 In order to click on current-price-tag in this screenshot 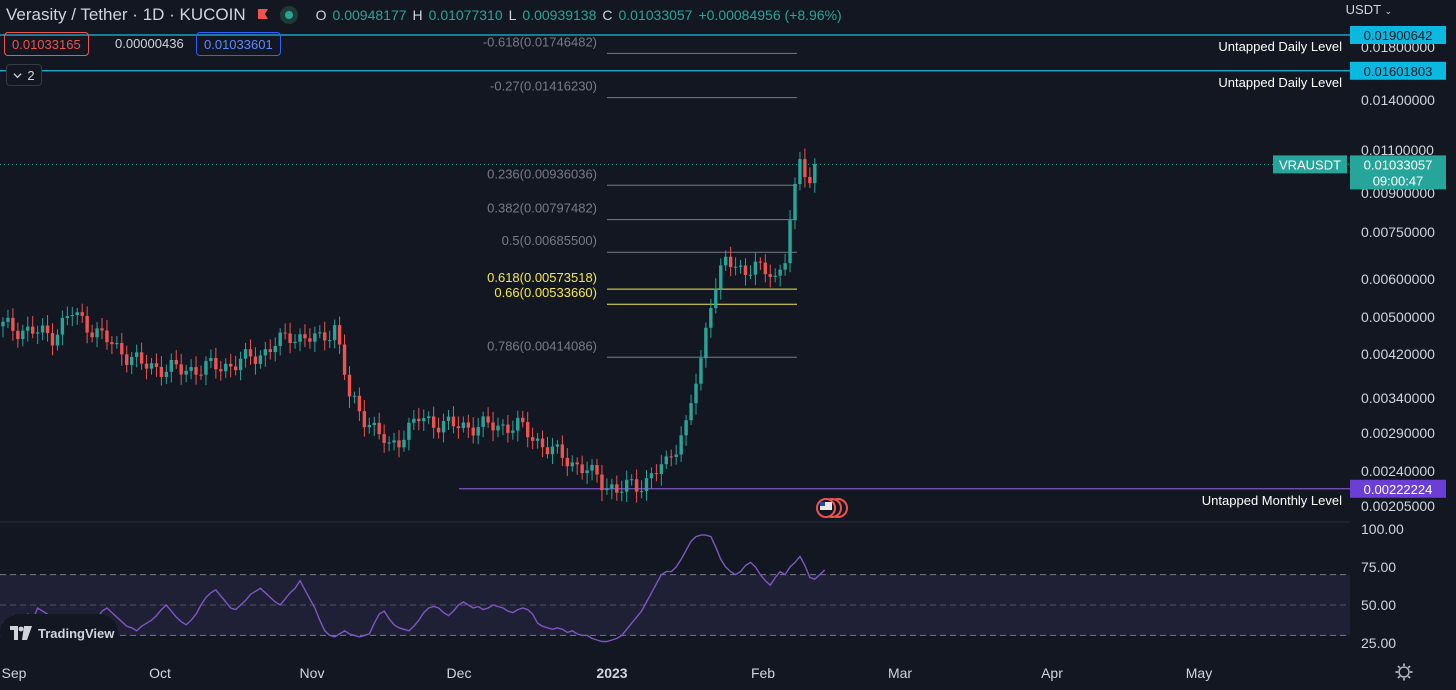, I will do `click(1398, 172)`.